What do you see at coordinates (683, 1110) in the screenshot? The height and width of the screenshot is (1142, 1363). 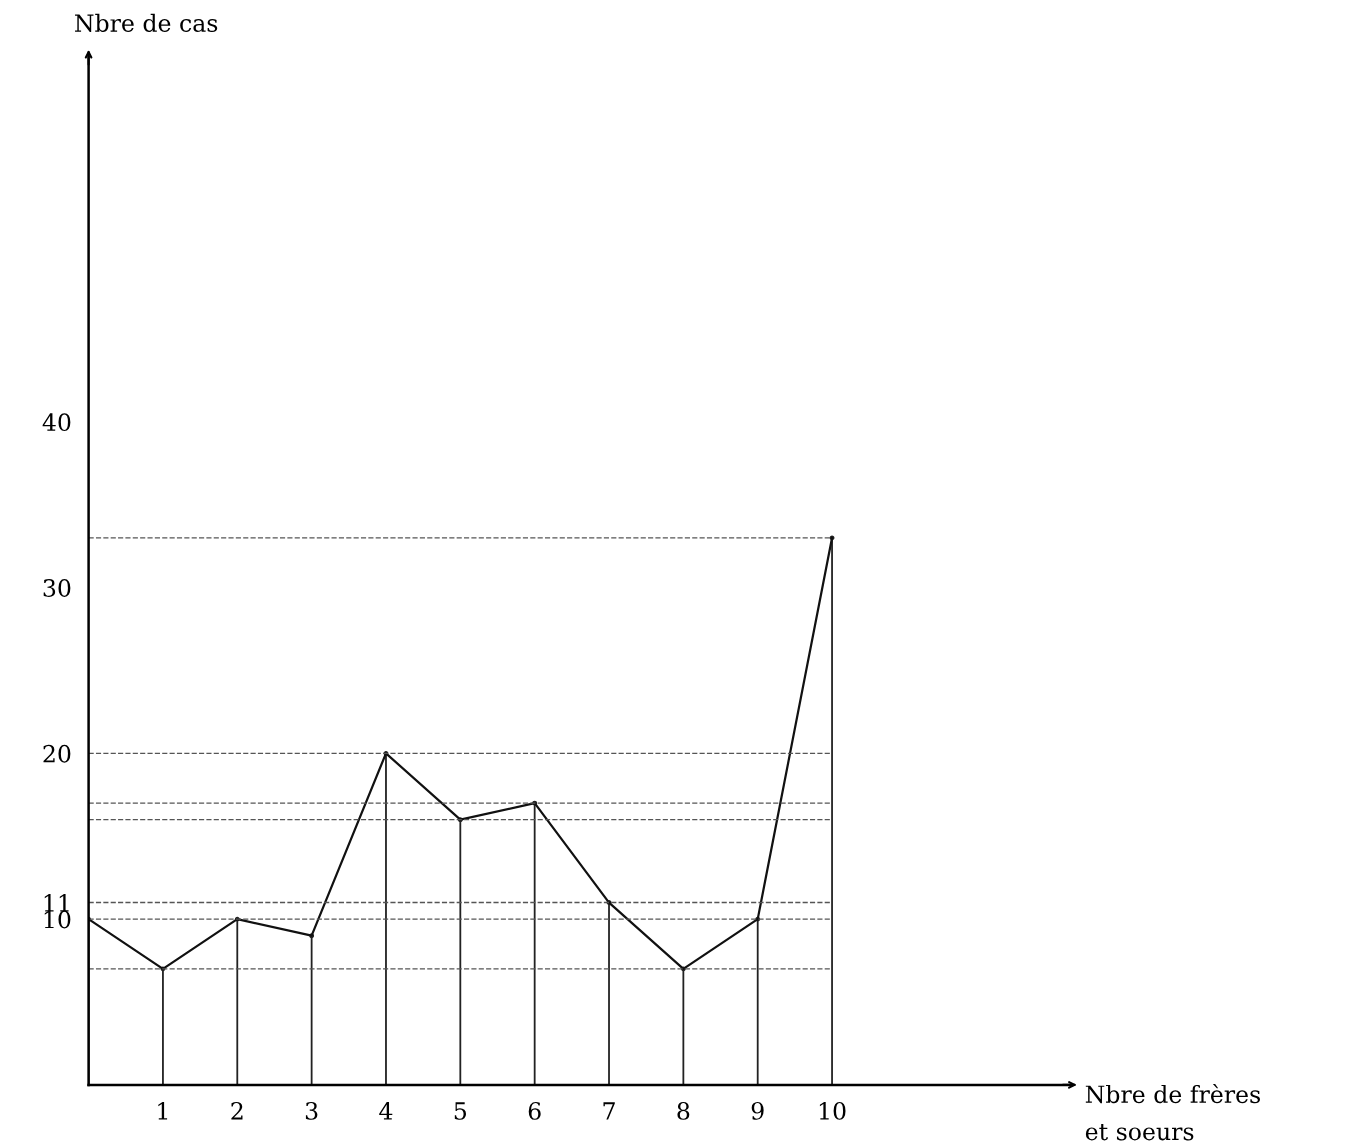 I see `x-tick-label: 8` at bounding box center [683, 1110].